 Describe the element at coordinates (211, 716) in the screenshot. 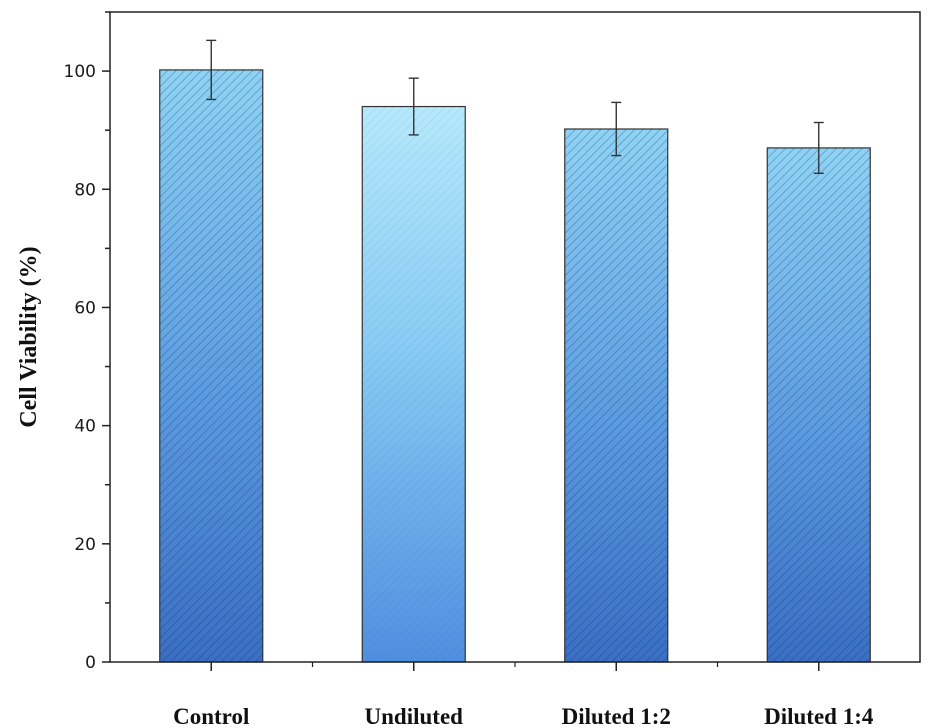

I see `x-tick-label: Control` at that location.